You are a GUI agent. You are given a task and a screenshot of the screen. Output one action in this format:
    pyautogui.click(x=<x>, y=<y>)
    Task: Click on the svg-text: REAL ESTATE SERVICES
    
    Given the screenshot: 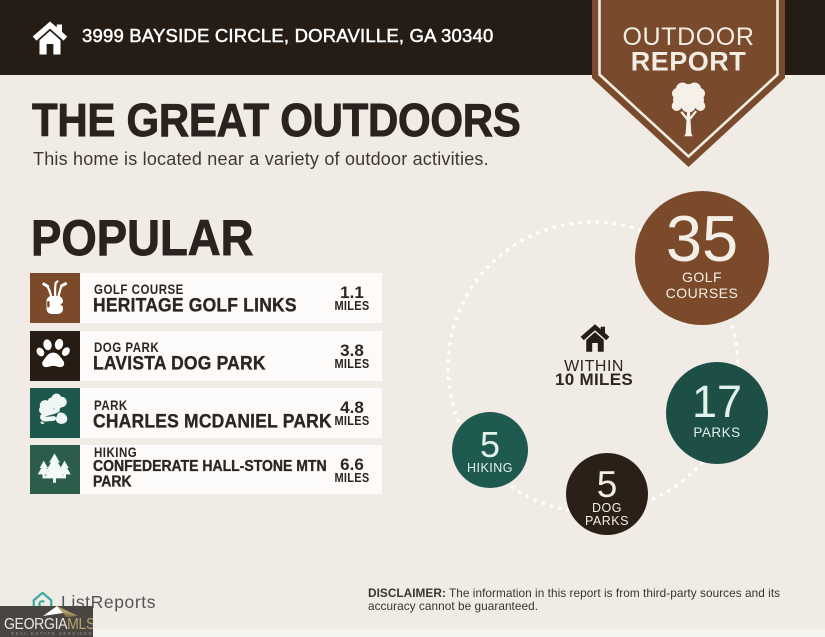 What is the action you would take?
    pyautogui.click(x=52, y=633)
    